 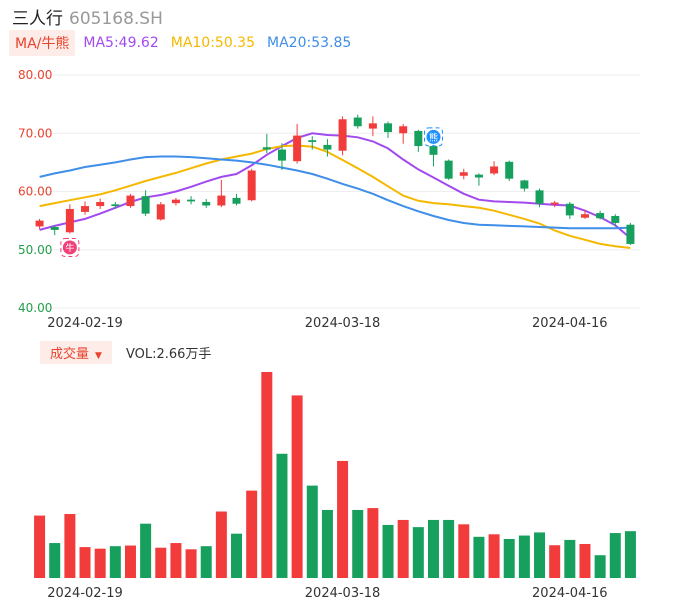 What do you see at coordinates (121, 43) in the screenshot?
I see `ma5-label: MA5:49.62` at bounding box center [121, 43].